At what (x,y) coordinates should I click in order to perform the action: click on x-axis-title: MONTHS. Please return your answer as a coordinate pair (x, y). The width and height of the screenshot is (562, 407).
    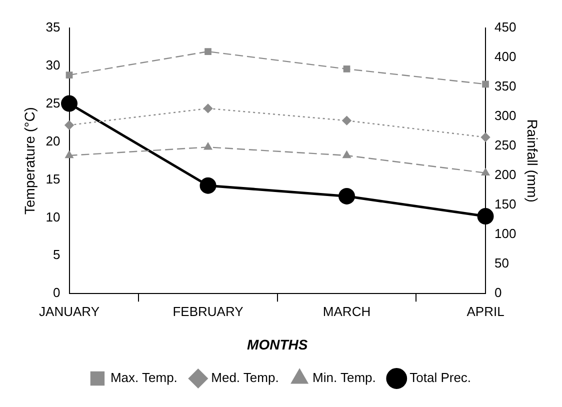
    Looking at the image, I should click on (277, 344).